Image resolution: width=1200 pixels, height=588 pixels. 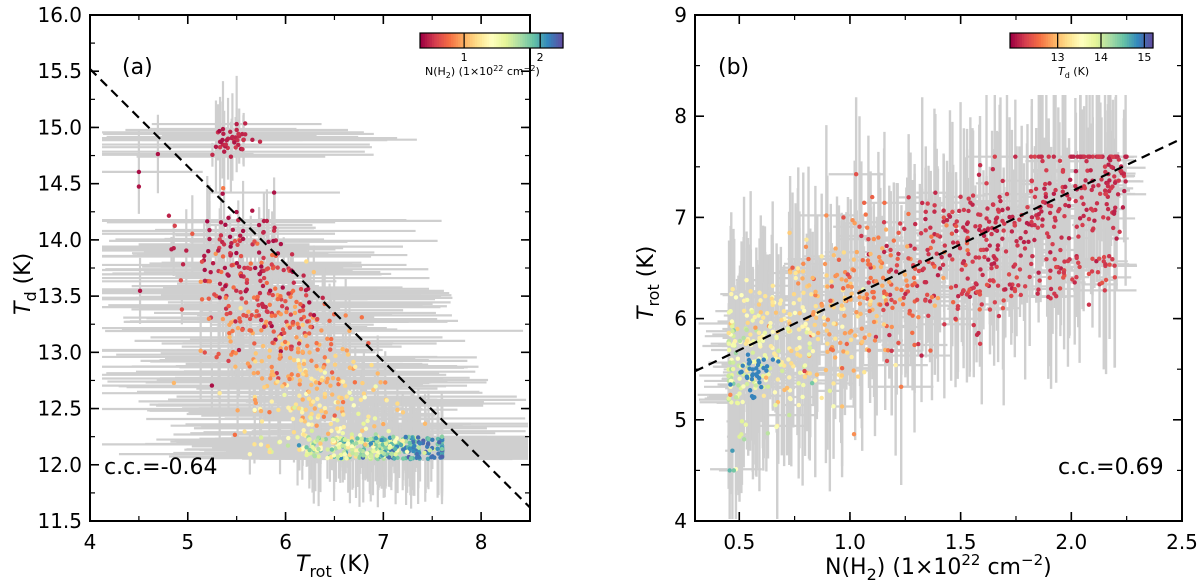 I want to click on panel-b-tag: (b), so click(x=733, y=67).